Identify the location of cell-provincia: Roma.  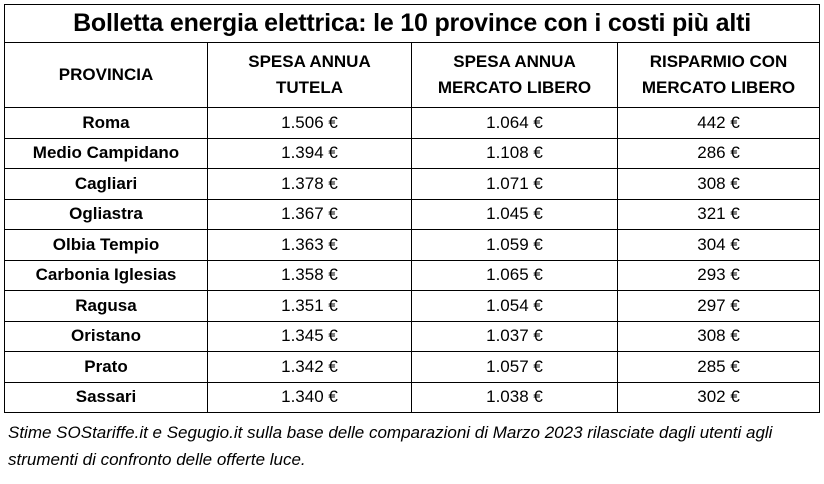
(106, 123).